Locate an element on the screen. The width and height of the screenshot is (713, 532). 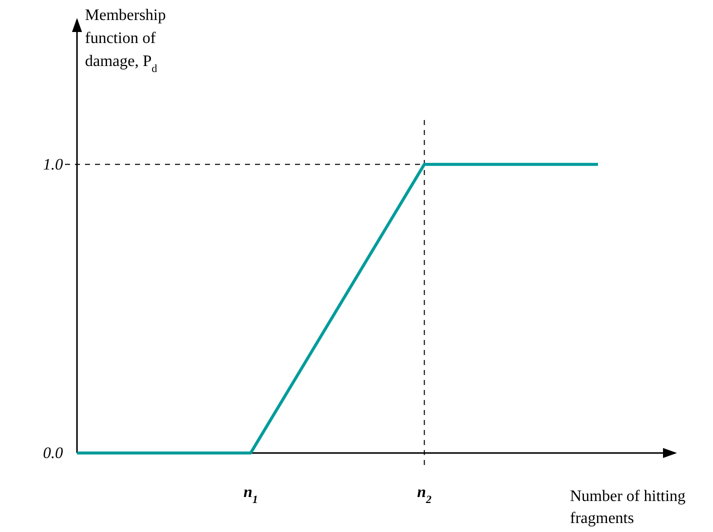
x-axis-title: Number of hitting fragments is located at coordinates (628, 507).